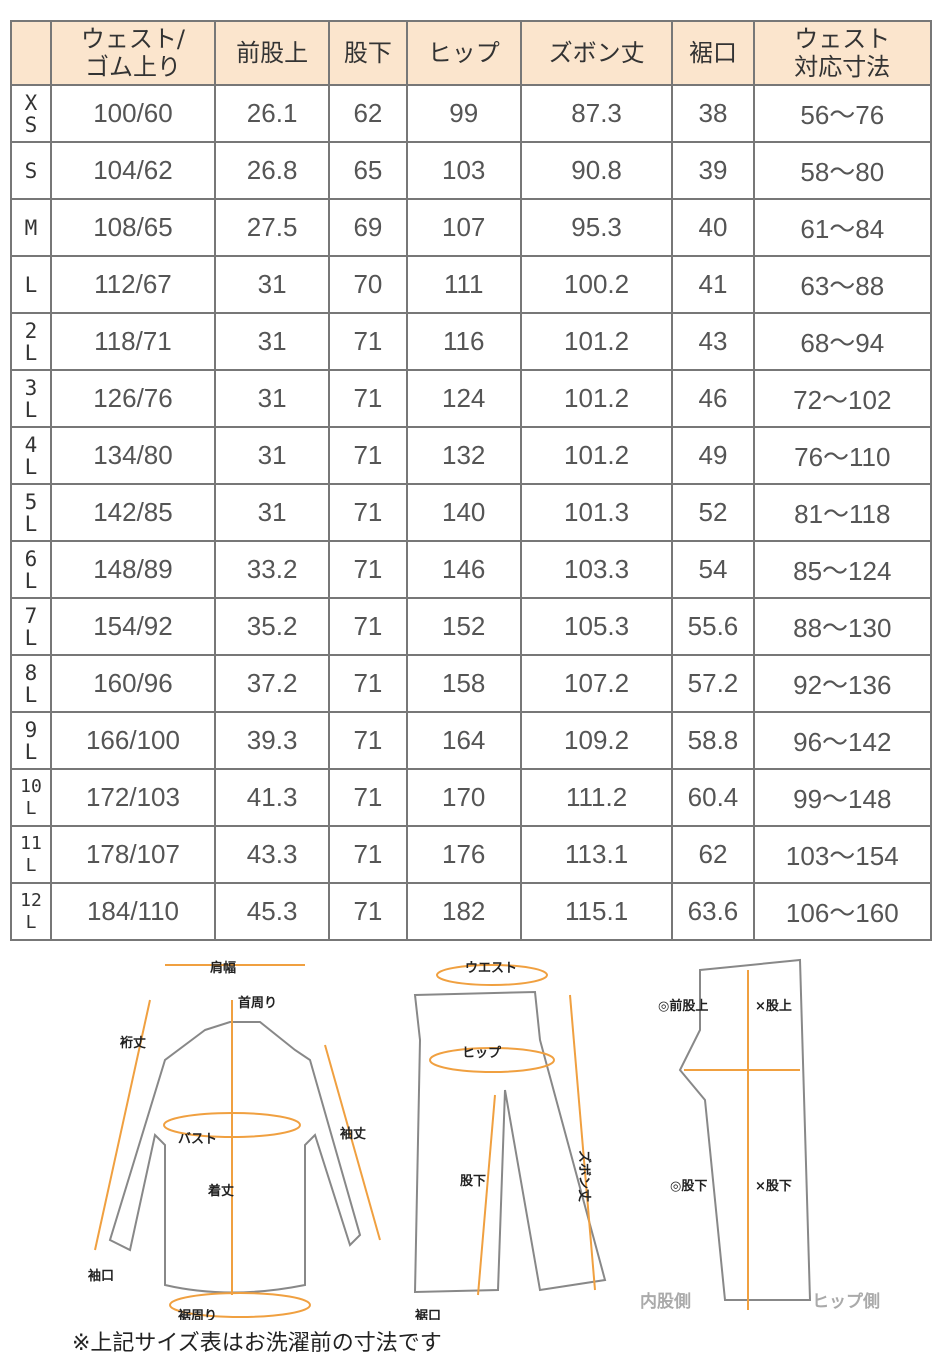 Image resolution: width=940 pixels, height=1360 pixels. I want to click on size-label: 6L, so click(31, 569).